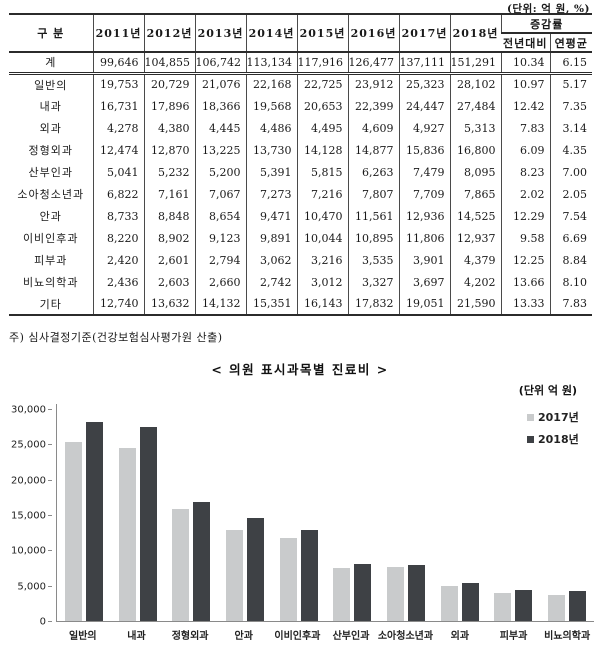 This screenshot has height=647, width=600. Describe the element at coordinates (322, 194) in the screenshot. I see `table-cell: 7,216` at that location.